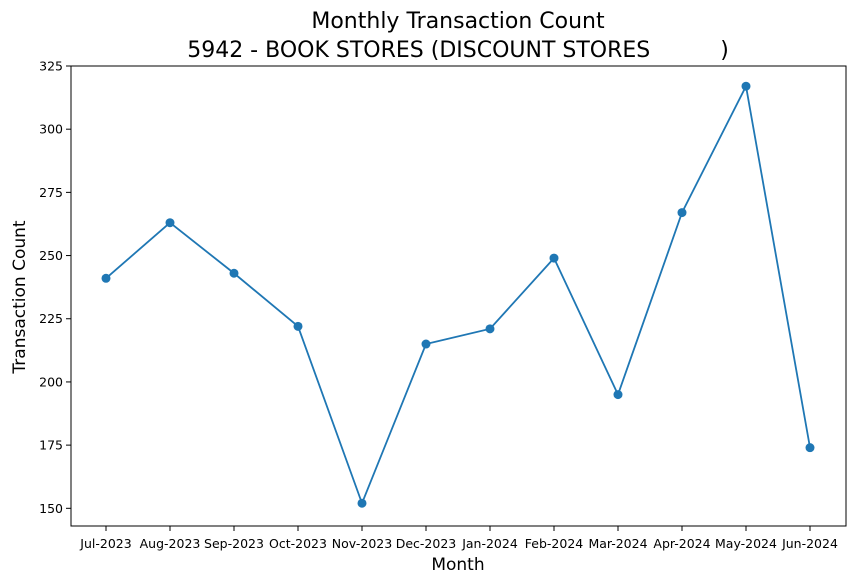 This screenshot has height=585, width=855. I want to click on x-tick-label: Jun-2024, so click(809, 543).